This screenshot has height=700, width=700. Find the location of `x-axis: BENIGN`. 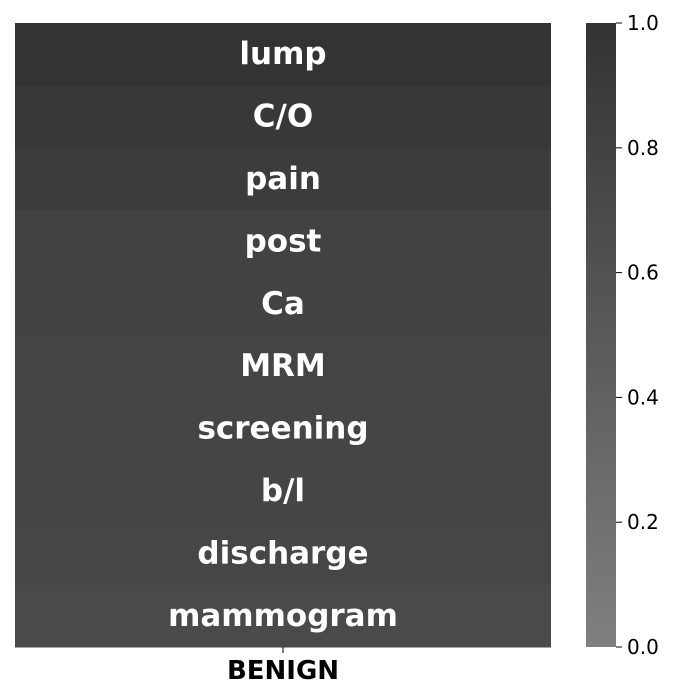

x-axis: BENIGN is located at coordinates (283, 666).